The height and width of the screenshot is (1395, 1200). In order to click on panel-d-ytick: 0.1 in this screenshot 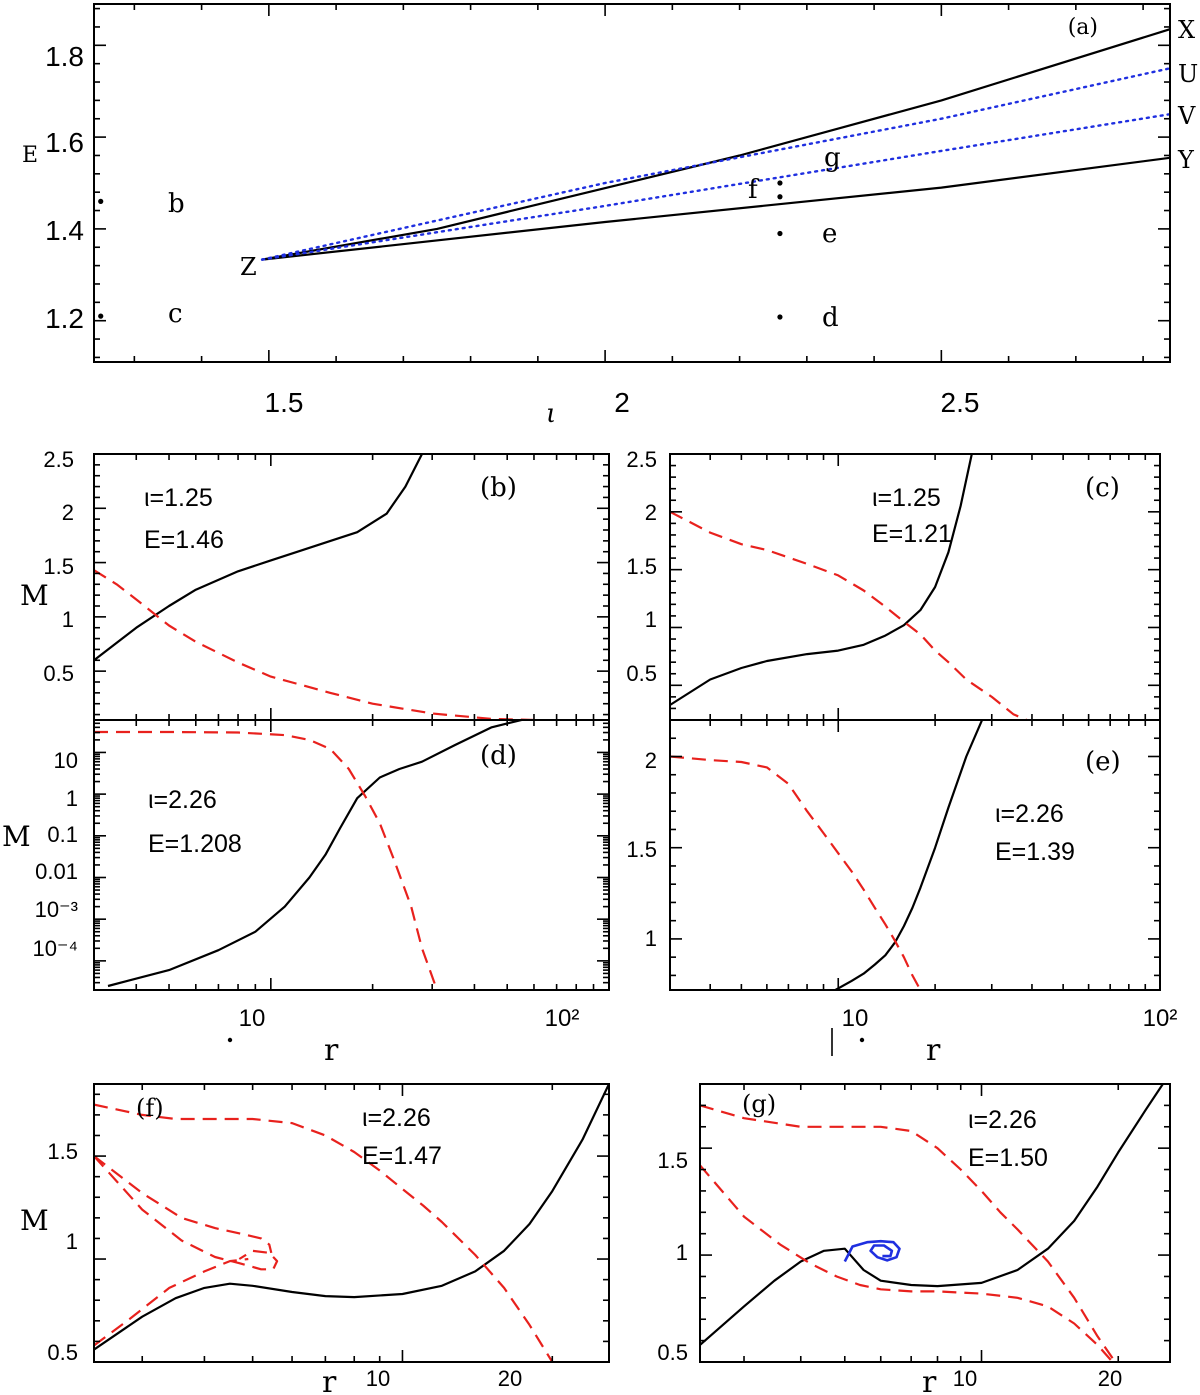, I will do `click(62, 834)`.